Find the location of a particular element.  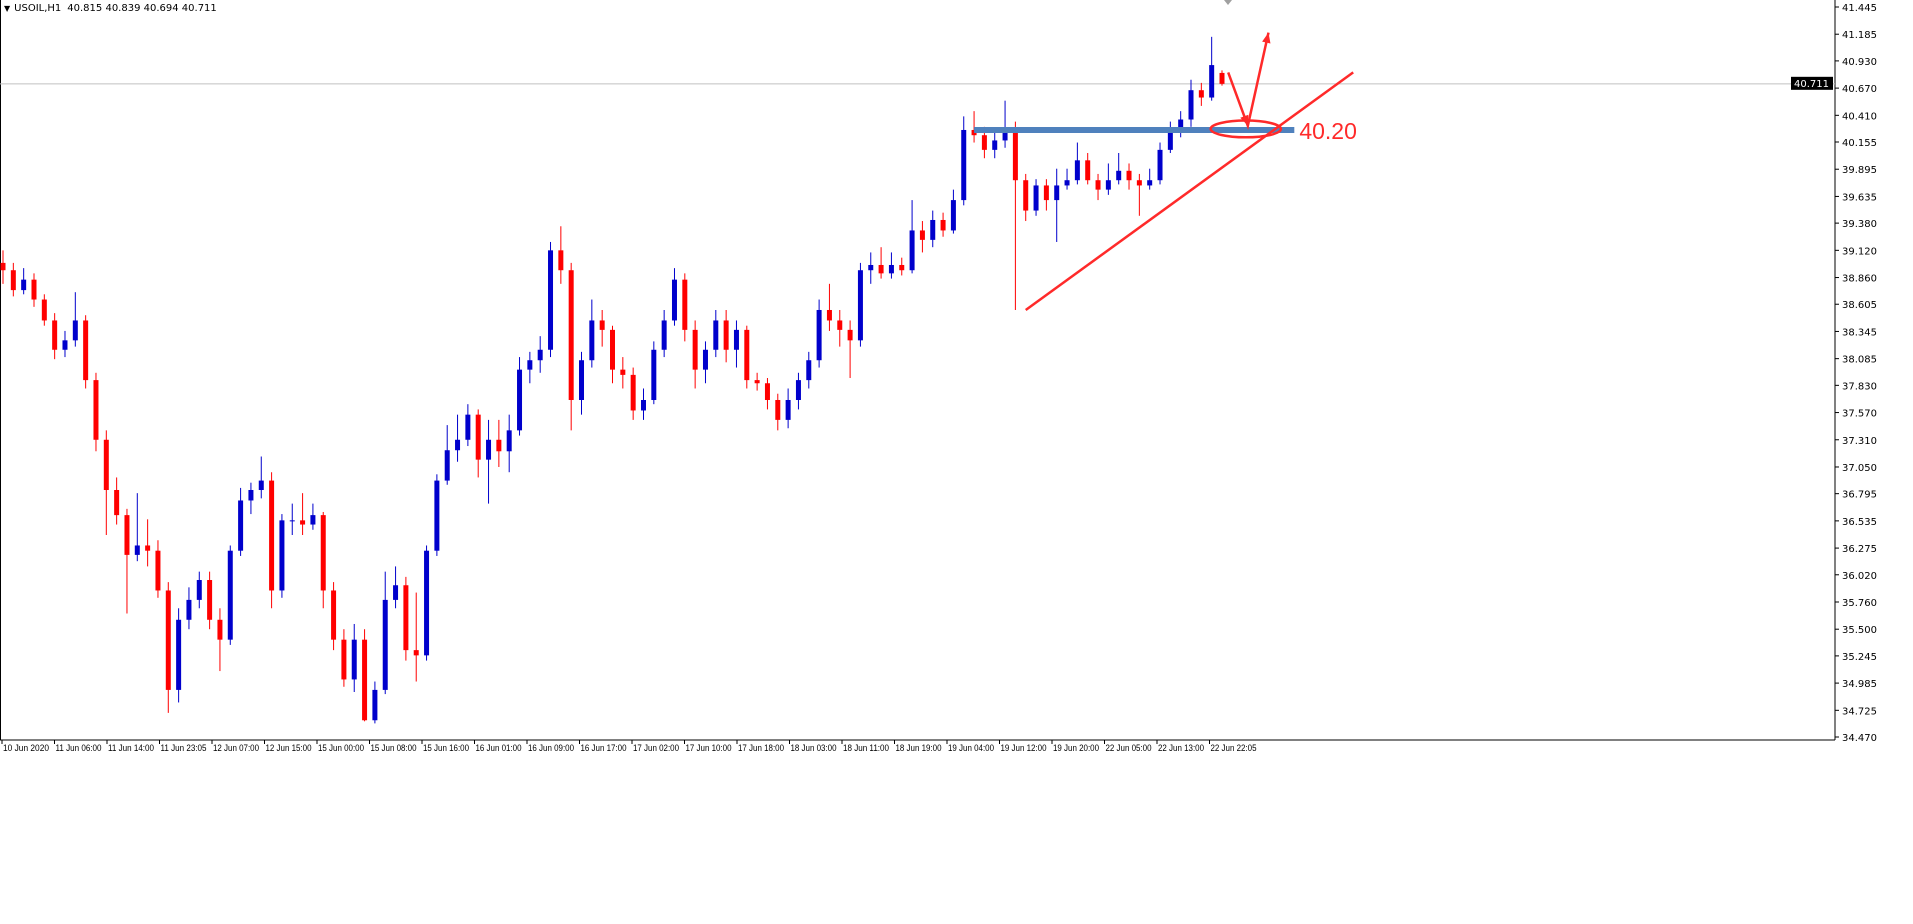

y-tick-label: 40.410 is located at coordinates (1859, 116).